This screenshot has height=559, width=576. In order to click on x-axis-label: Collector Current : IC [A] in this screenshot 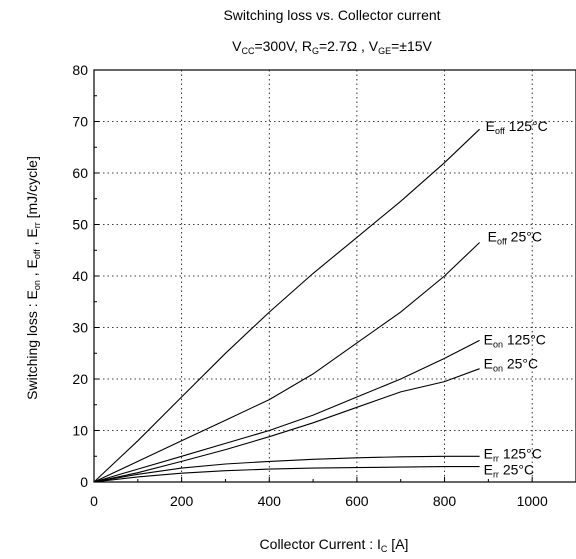, I will do `click(334, 545)`.